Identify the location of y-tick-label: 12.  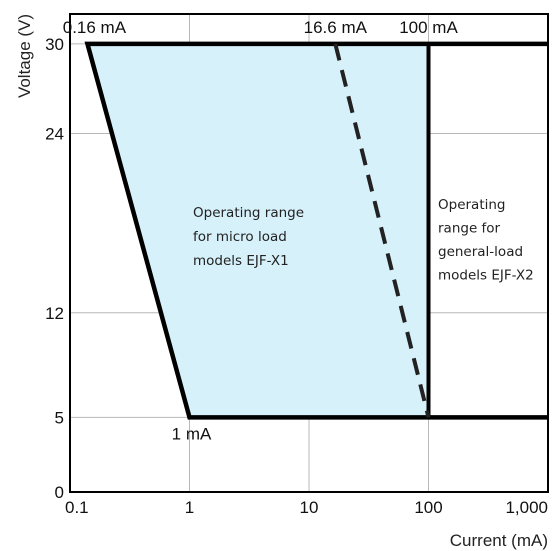
(54, 313).